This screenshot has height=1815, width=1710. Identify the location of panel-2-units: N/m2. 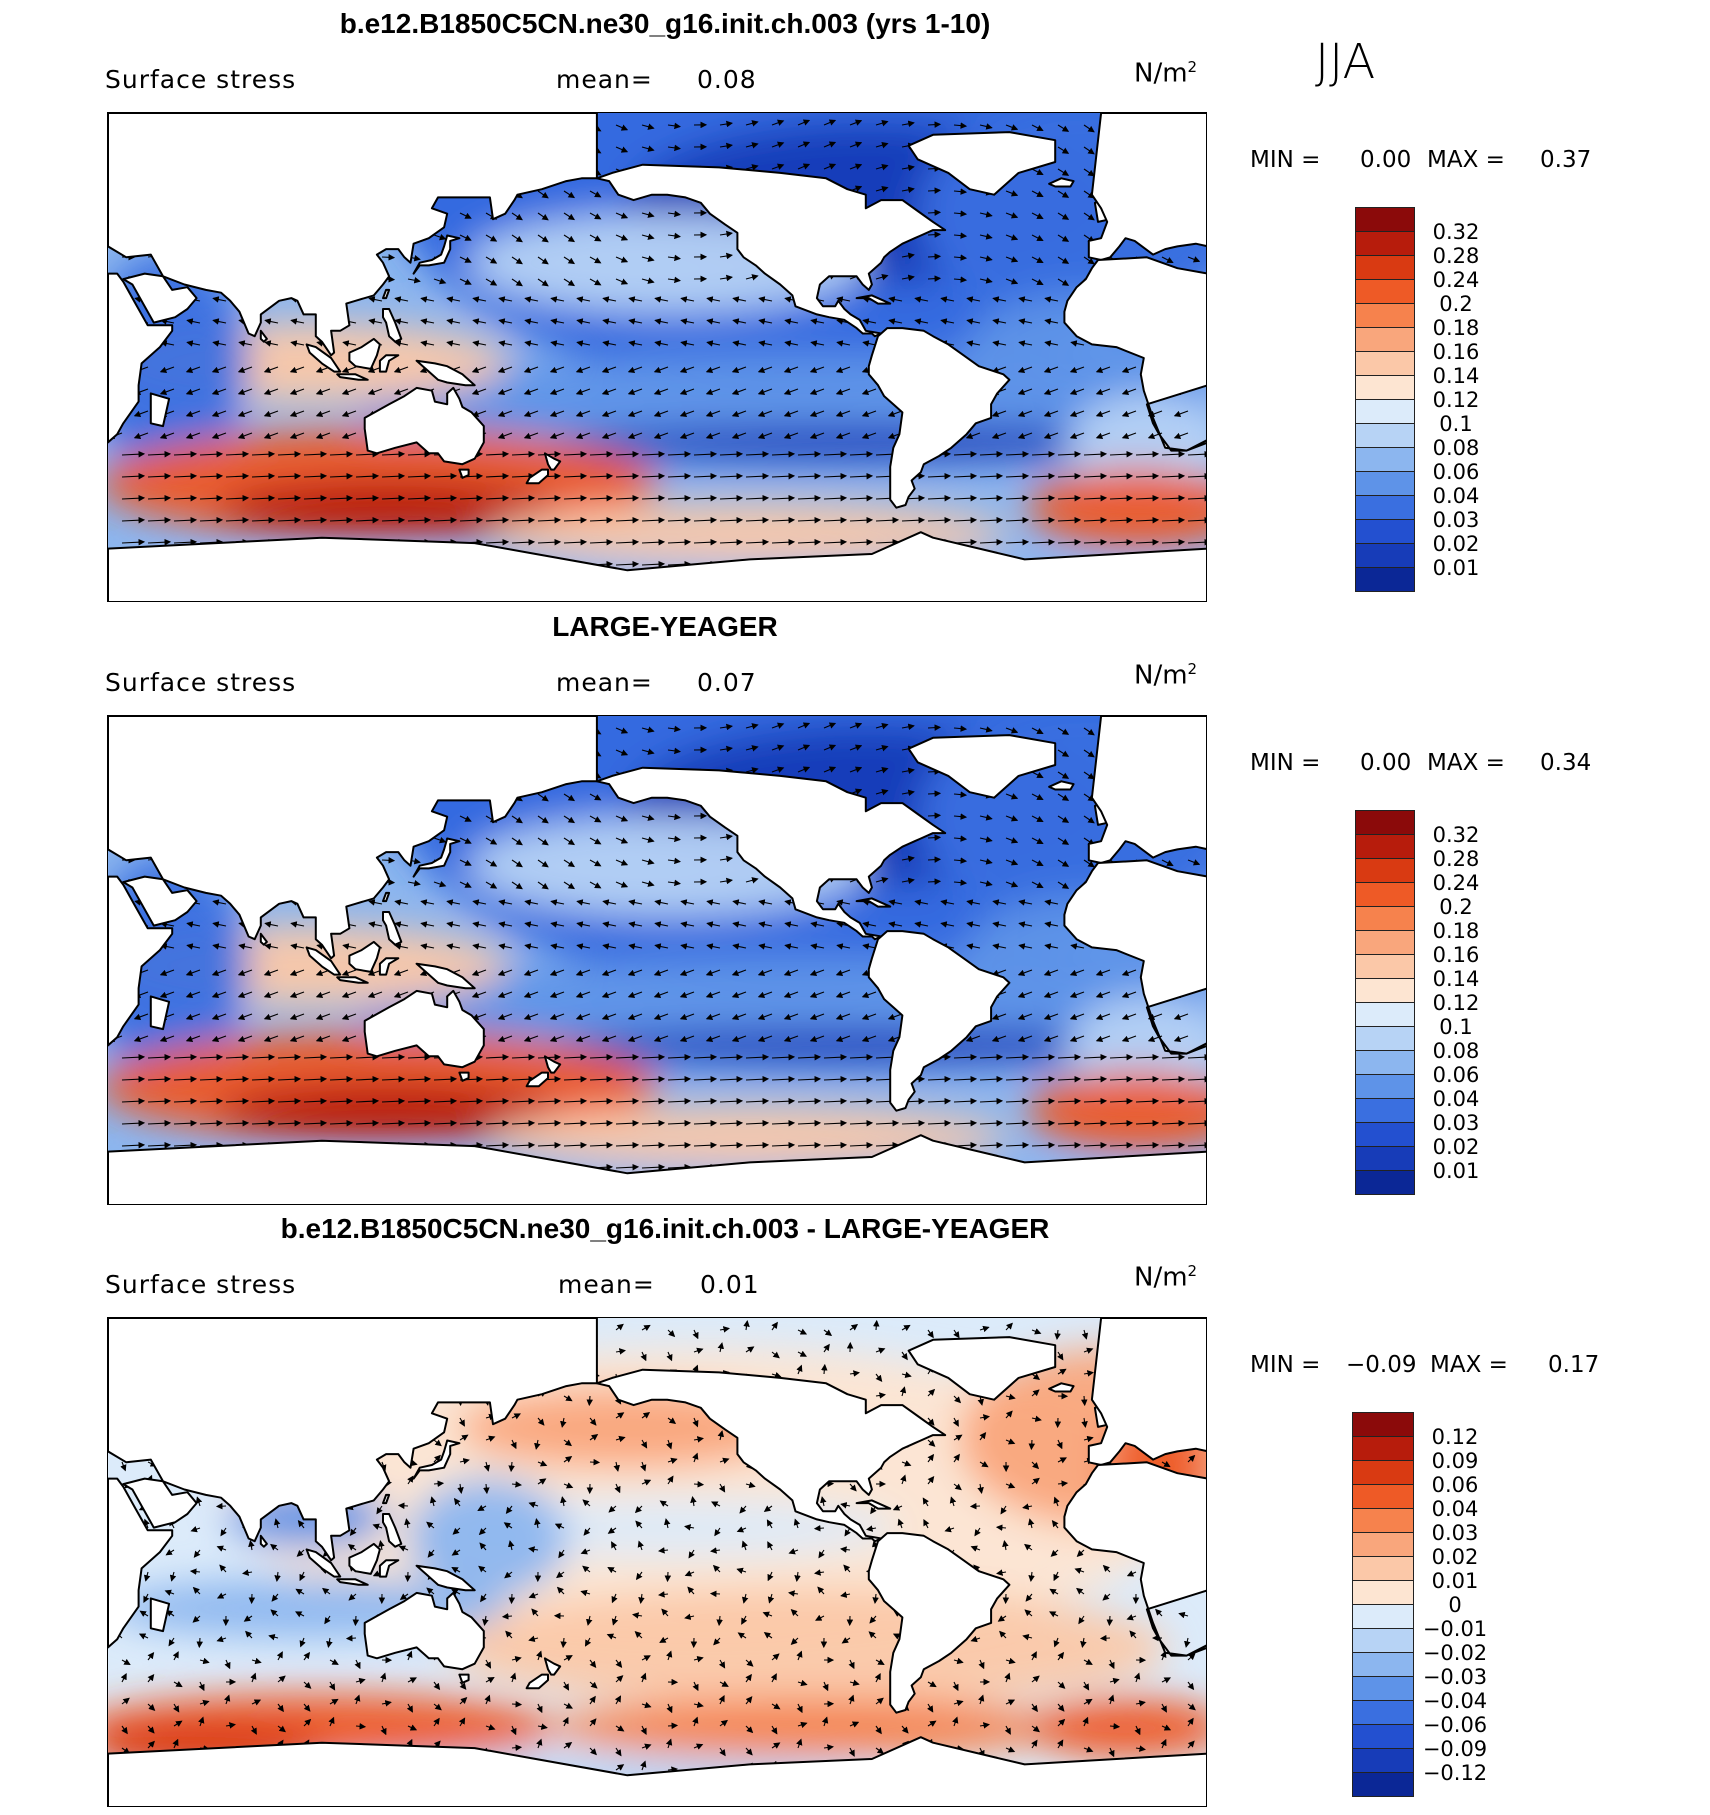
(1166, 675).